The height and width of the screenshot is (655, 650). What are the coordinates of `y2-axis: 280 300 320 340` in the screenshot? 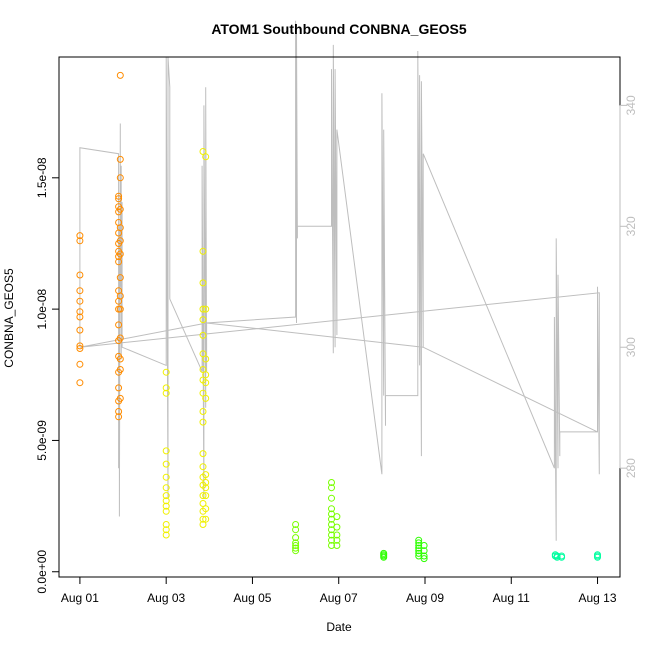 It's located at (628, 286).